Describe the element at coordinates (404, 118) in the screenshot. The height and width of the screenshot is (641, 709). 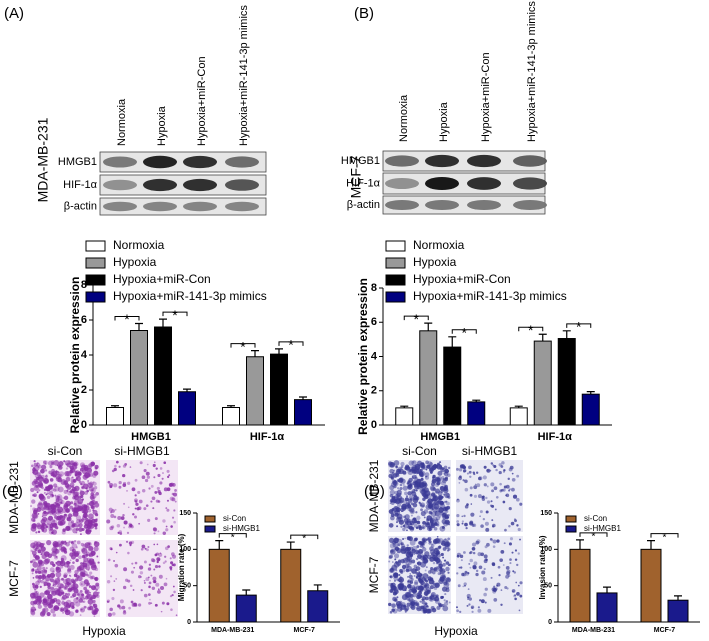
I see `lane-label: Normoxia` at that location.